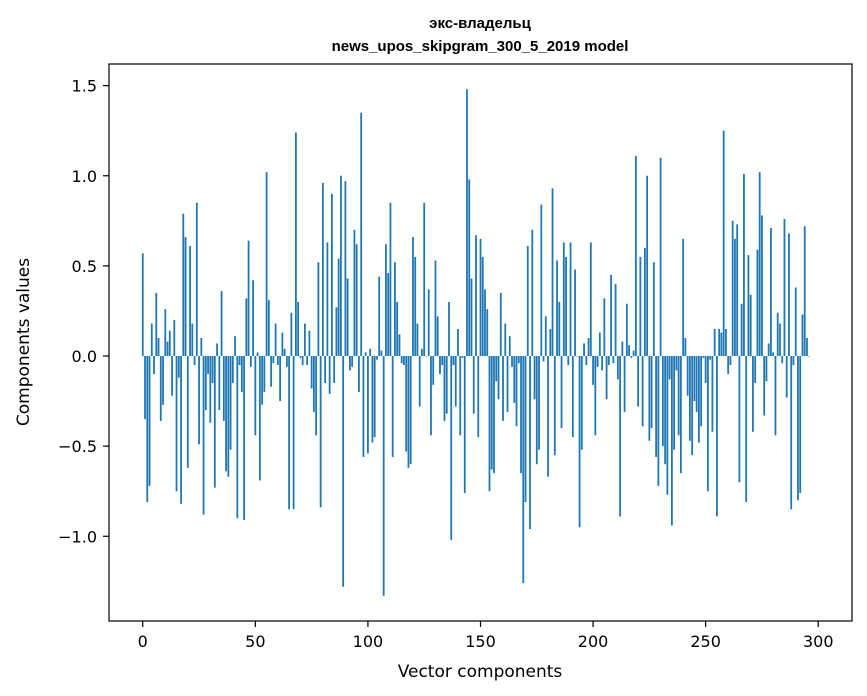 The width and height of the screenshot is (867, 696). What do you see at coordinates (368, 641) in the screenshot?
I see `x-tick-label: 100` at bounding box center [368, 641].